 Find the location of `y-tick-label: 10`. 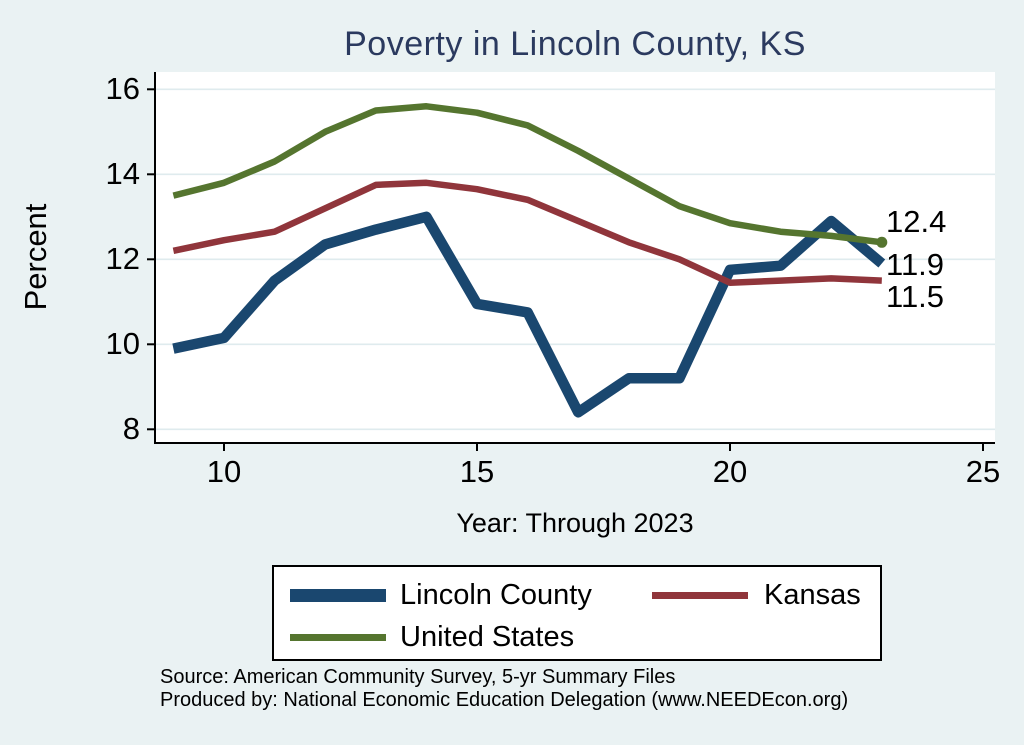

y-tick-label: 10 is located at coordinates (122, 344).